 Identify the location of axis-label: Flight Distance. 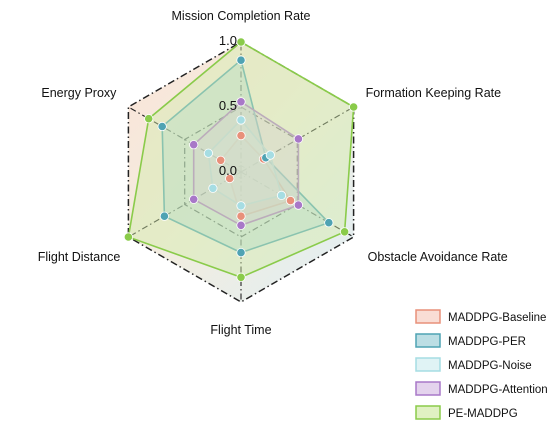
(79, 257).